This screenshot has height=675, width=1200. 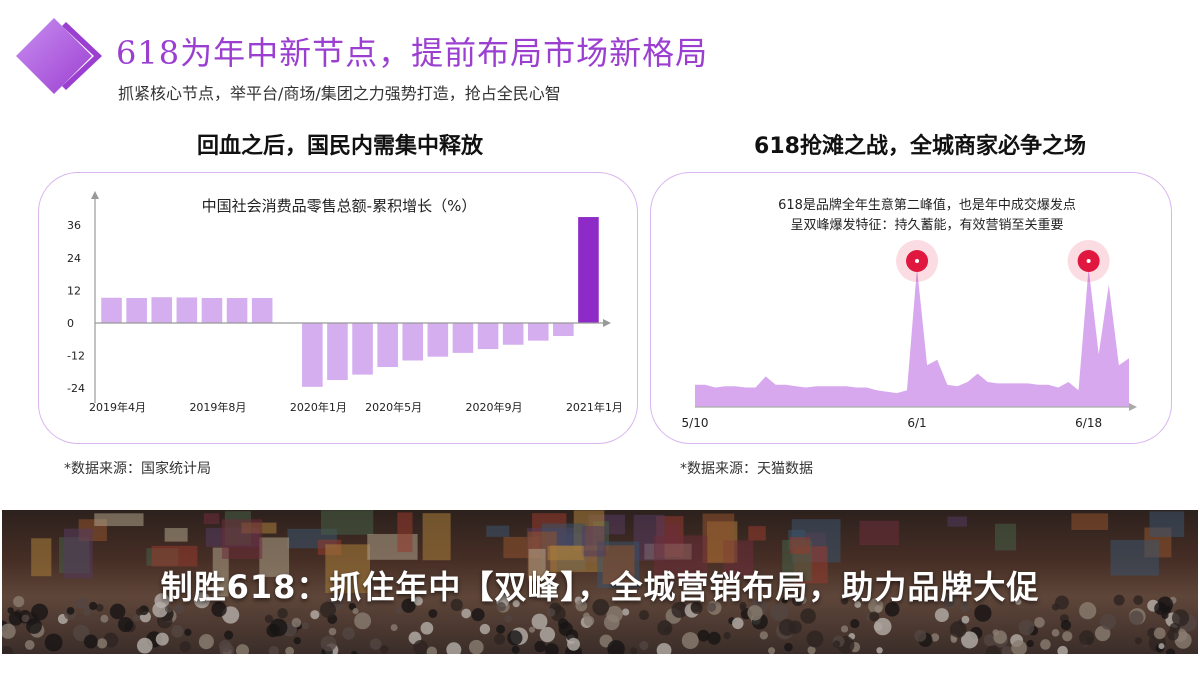 I want to click on x-tick-label: 6/1, so click(x=916, y=423).